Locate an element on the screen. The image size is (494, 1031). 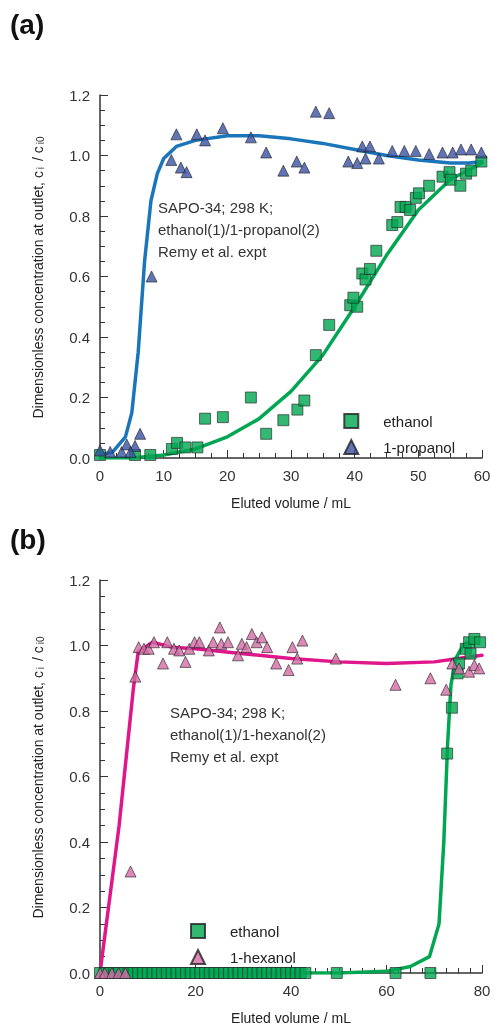
x-tick-label: 80 is located at coordinates (482, 990).